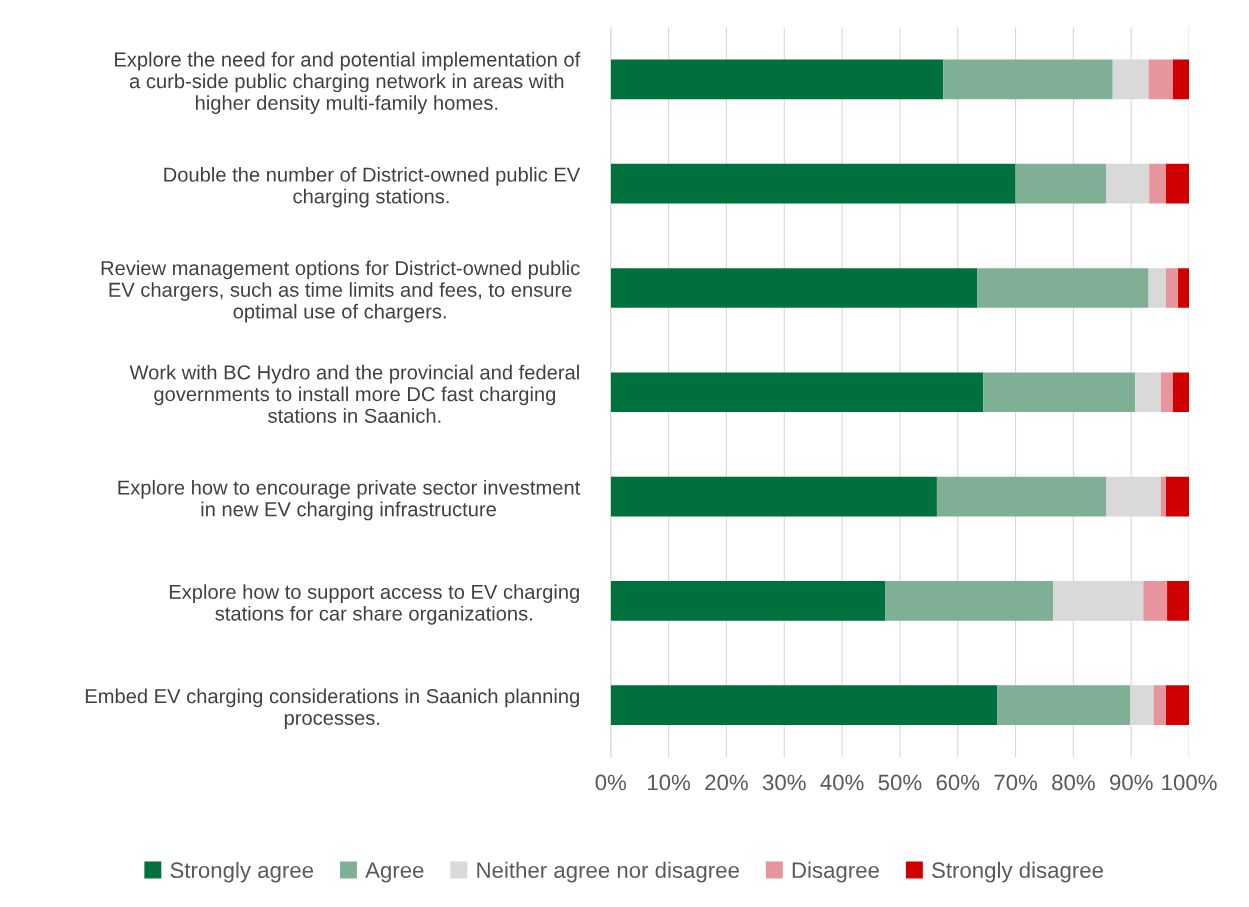 This screenshot has width=1249, height=907. What do you see at coordinates (835, 872) in the screenshot?
I see `legend-label: Disagree` at bounding box center [835, 872].